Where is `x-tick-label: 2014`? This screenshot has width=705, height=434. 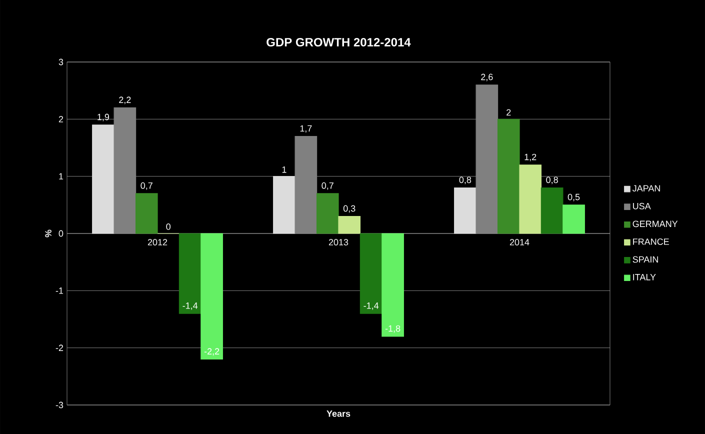
x-tick-label: 2014 is located at coordinates (520, 242).